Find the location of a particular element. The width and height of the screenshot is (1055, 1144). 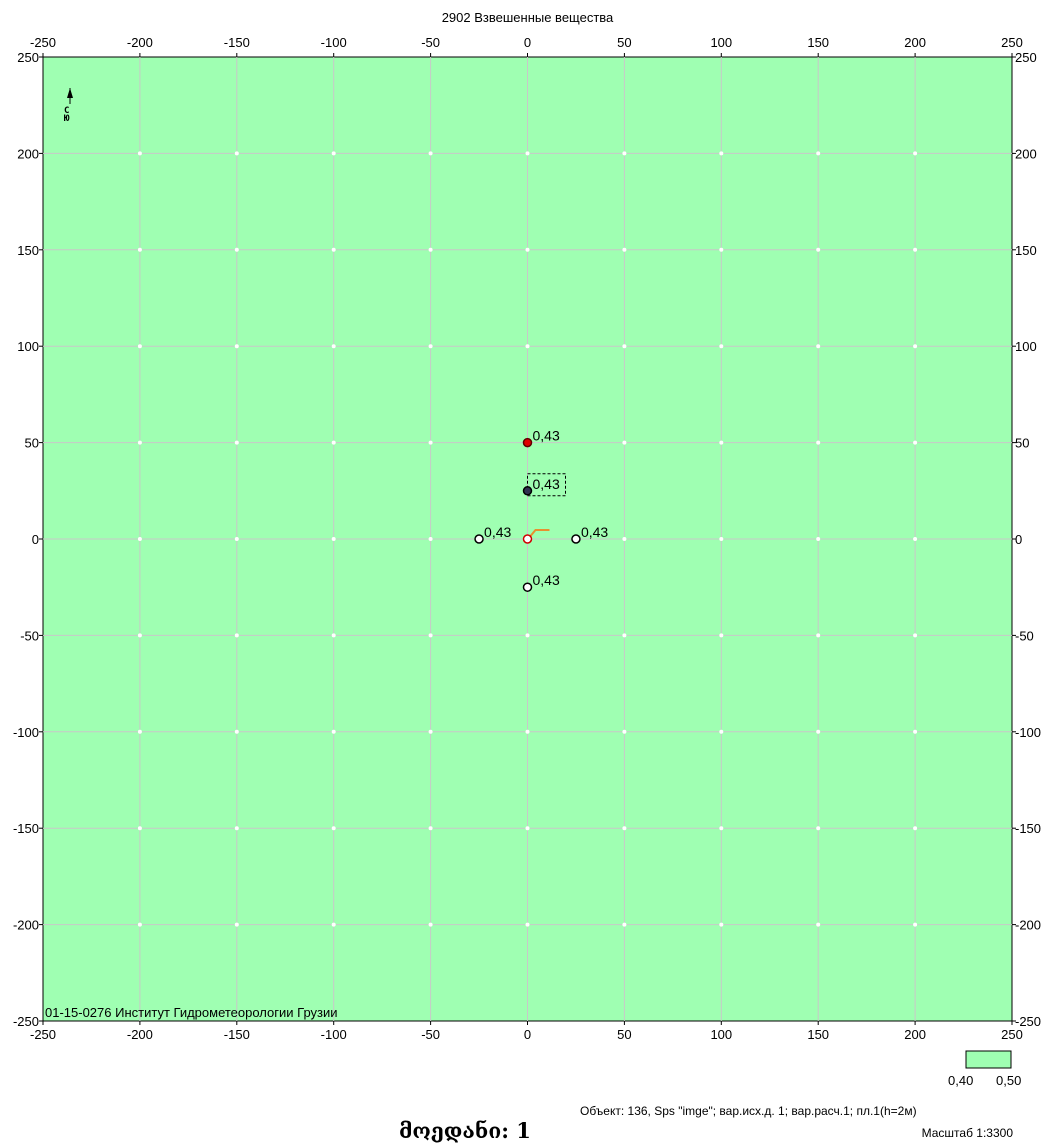

x-tick-label-top: -200 is located at coordinates (140, 42).